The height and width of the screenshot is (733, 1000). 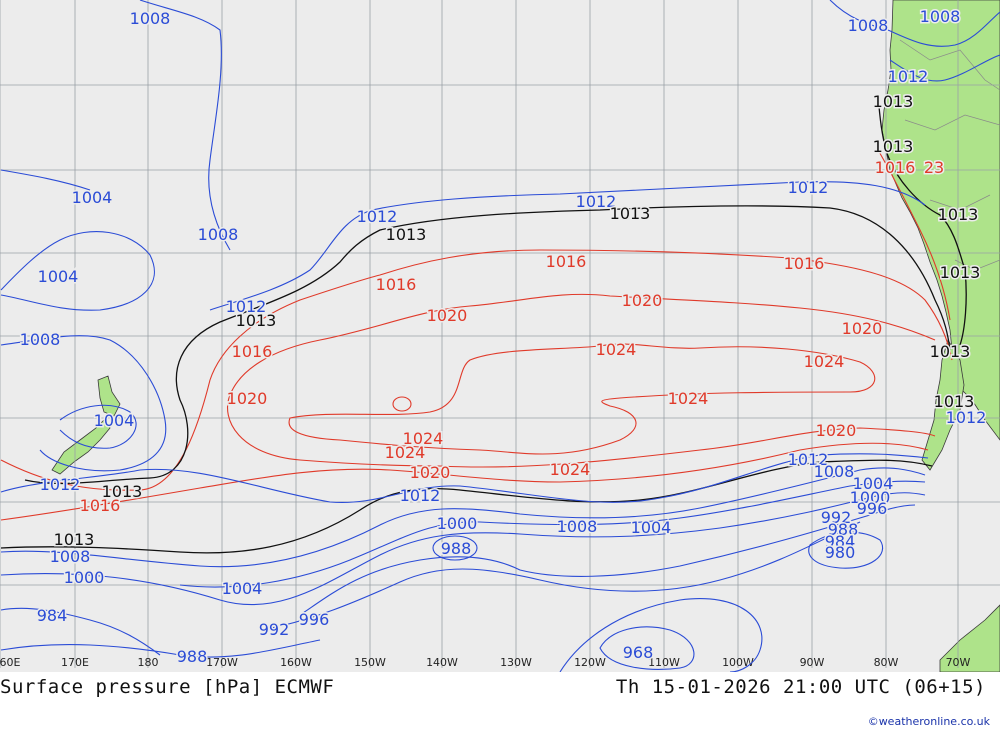 I want to click on longitude-tick: 80W, so click(x=886, y=662).